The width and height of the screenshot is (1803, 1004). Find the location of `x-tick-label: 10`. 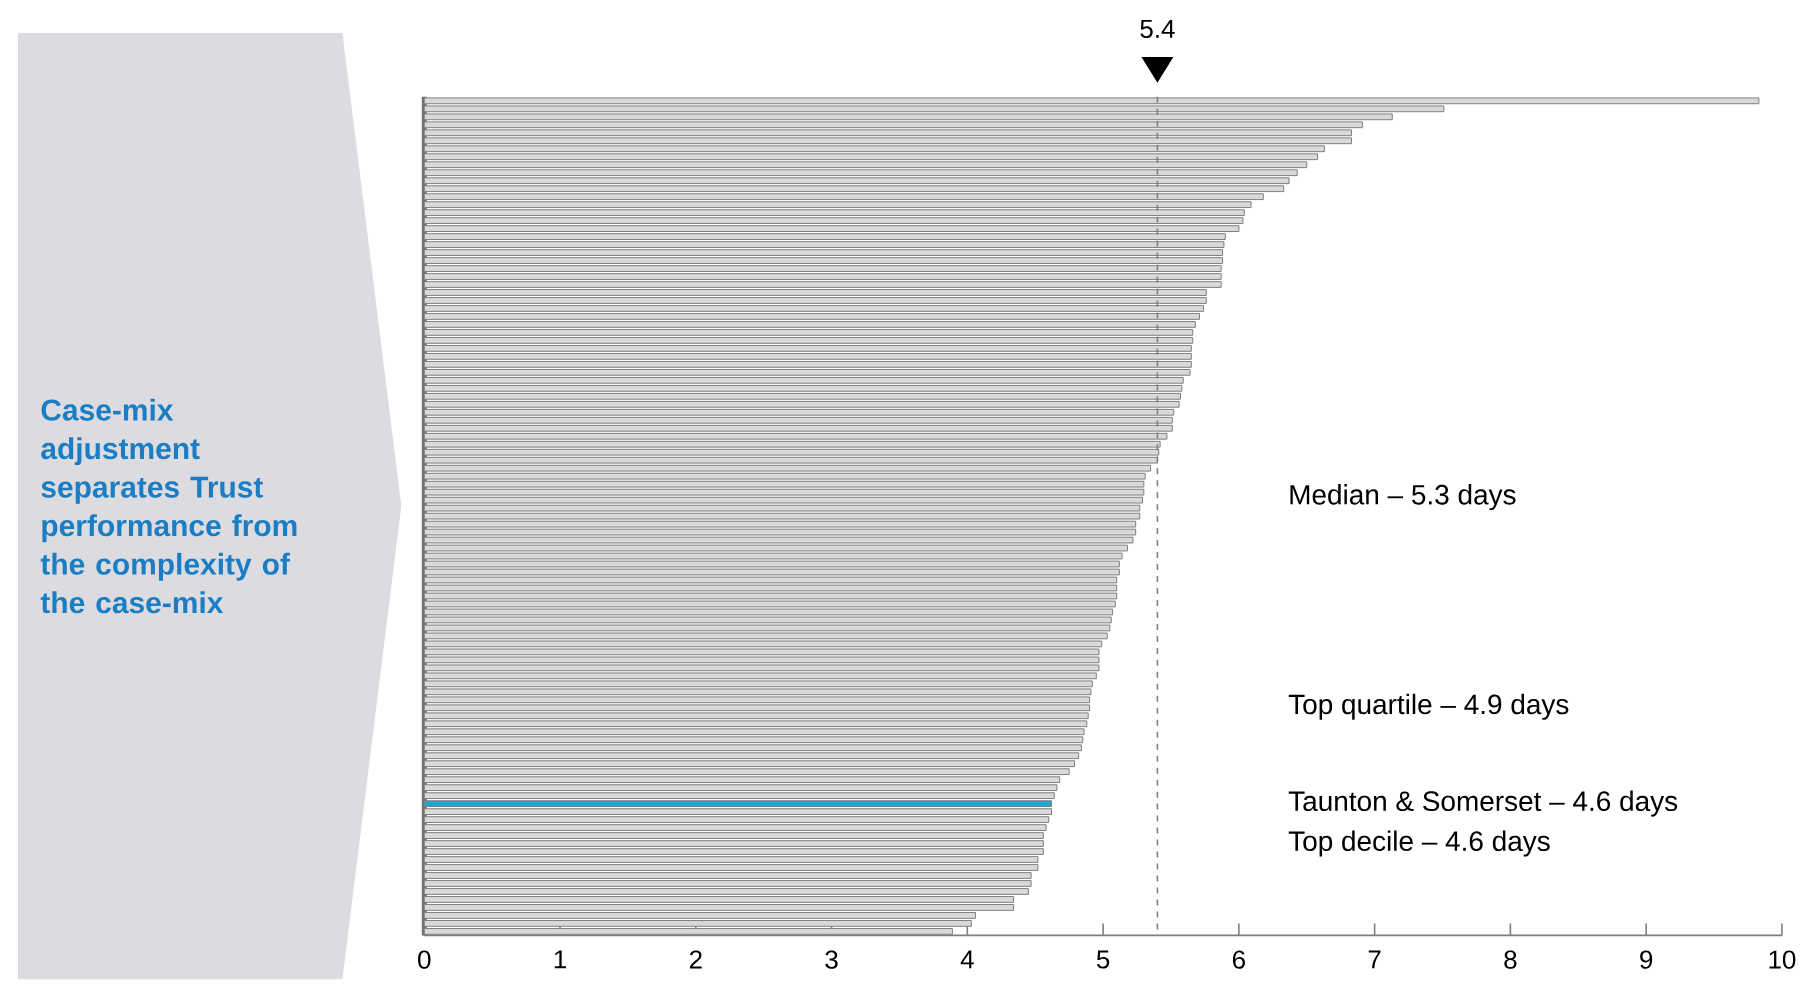

x-tick-label: 10 is located at coordinates (1782, 959).